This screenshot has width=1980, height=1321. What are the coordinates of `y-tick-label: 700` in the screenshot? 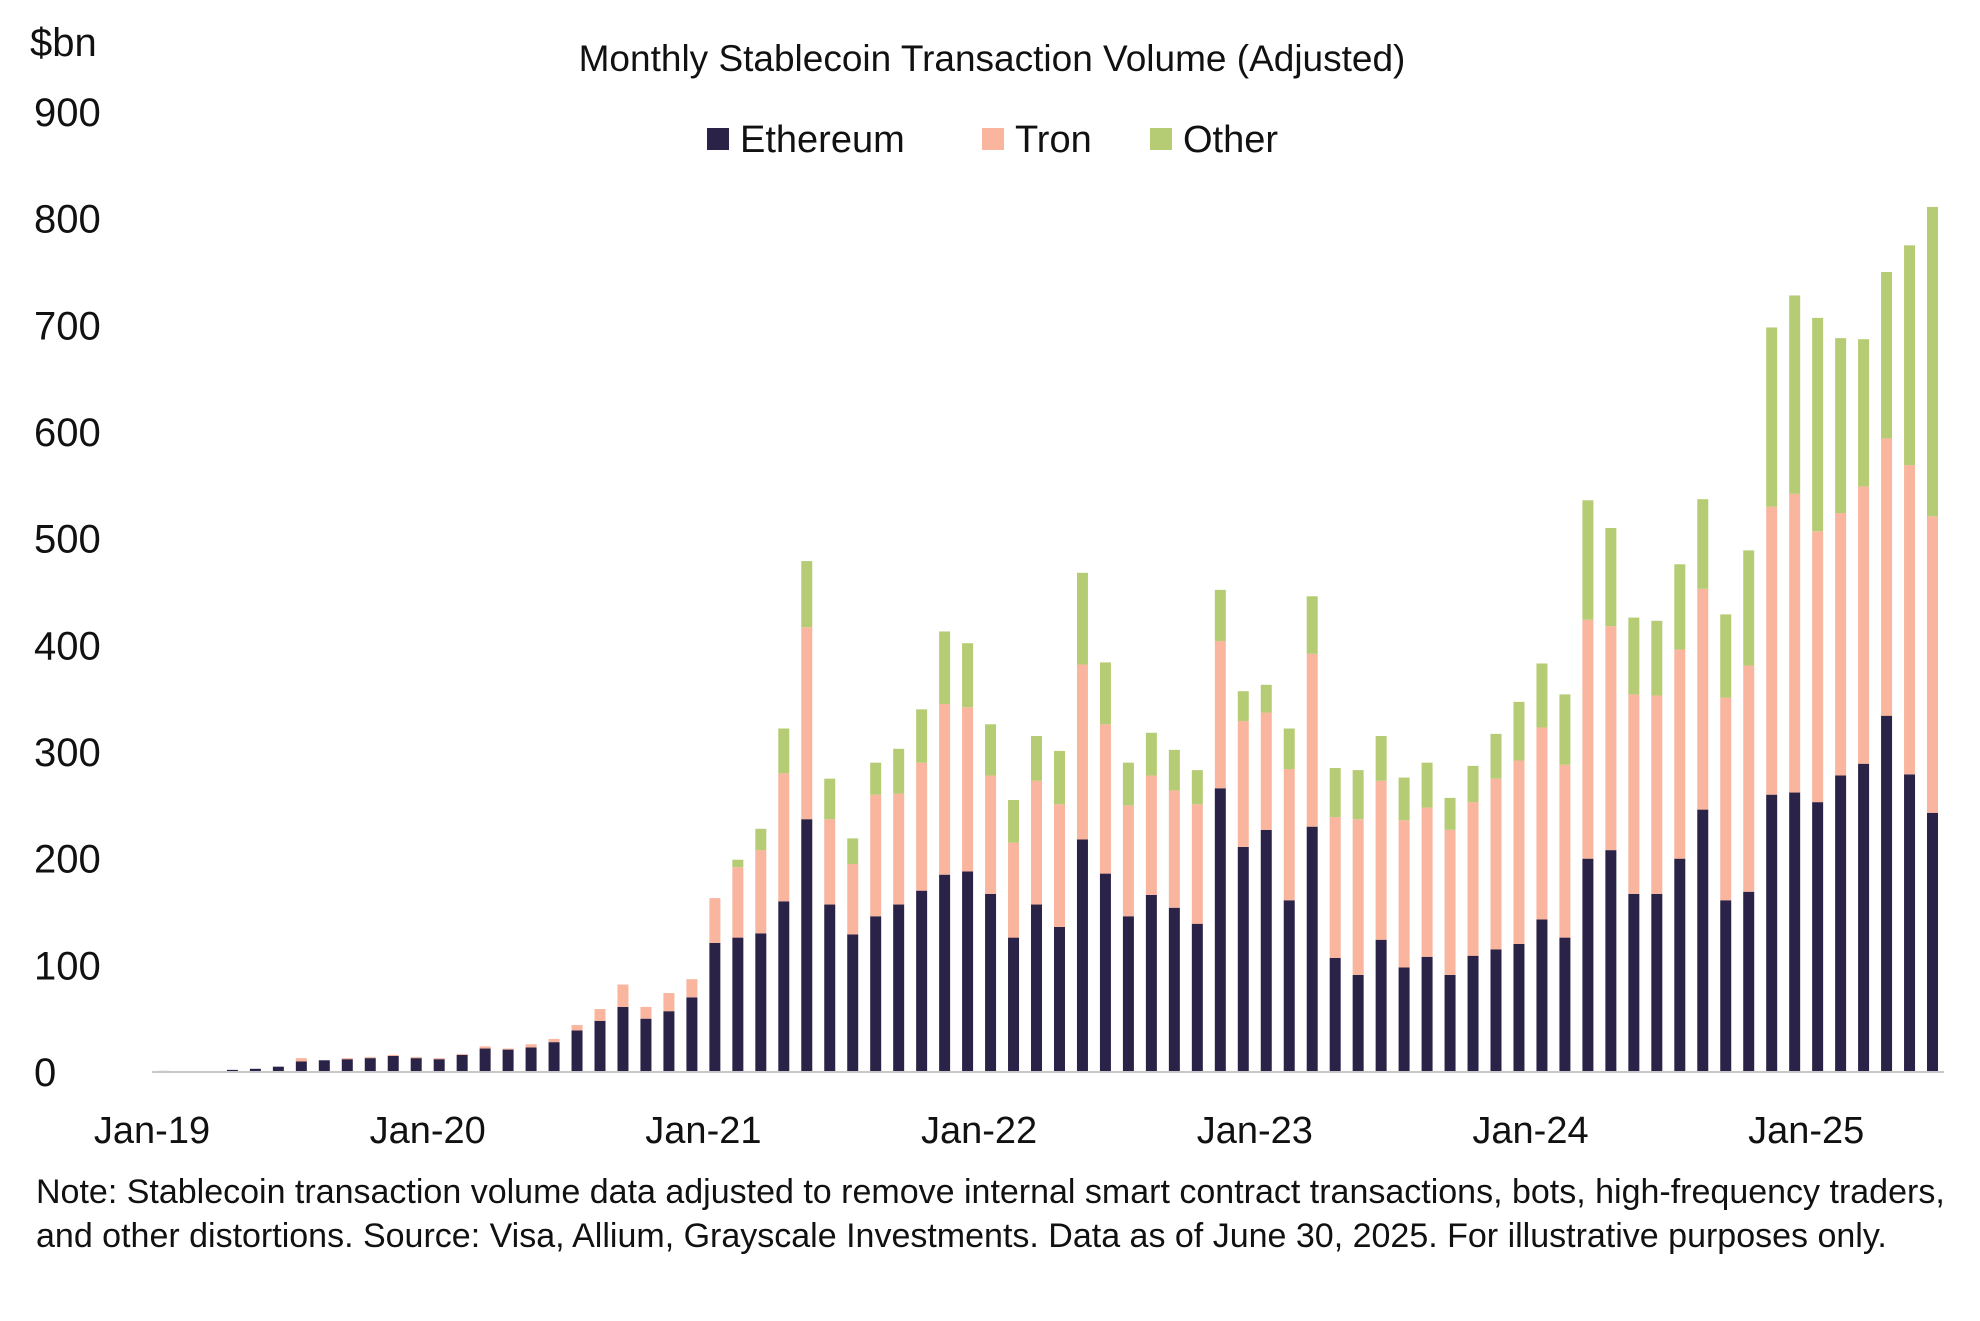 It's located at (67, 326).